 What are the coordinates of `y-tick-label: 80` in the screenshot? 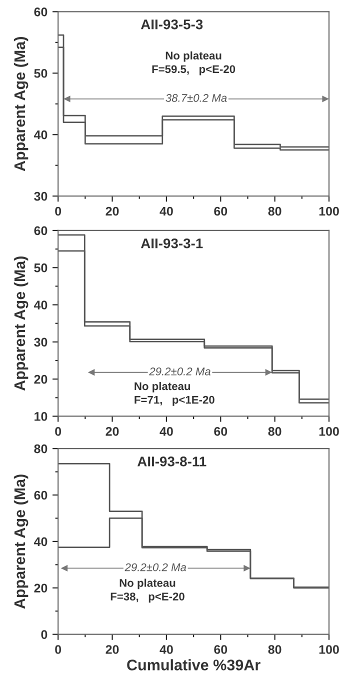 It's located at (41, 449).